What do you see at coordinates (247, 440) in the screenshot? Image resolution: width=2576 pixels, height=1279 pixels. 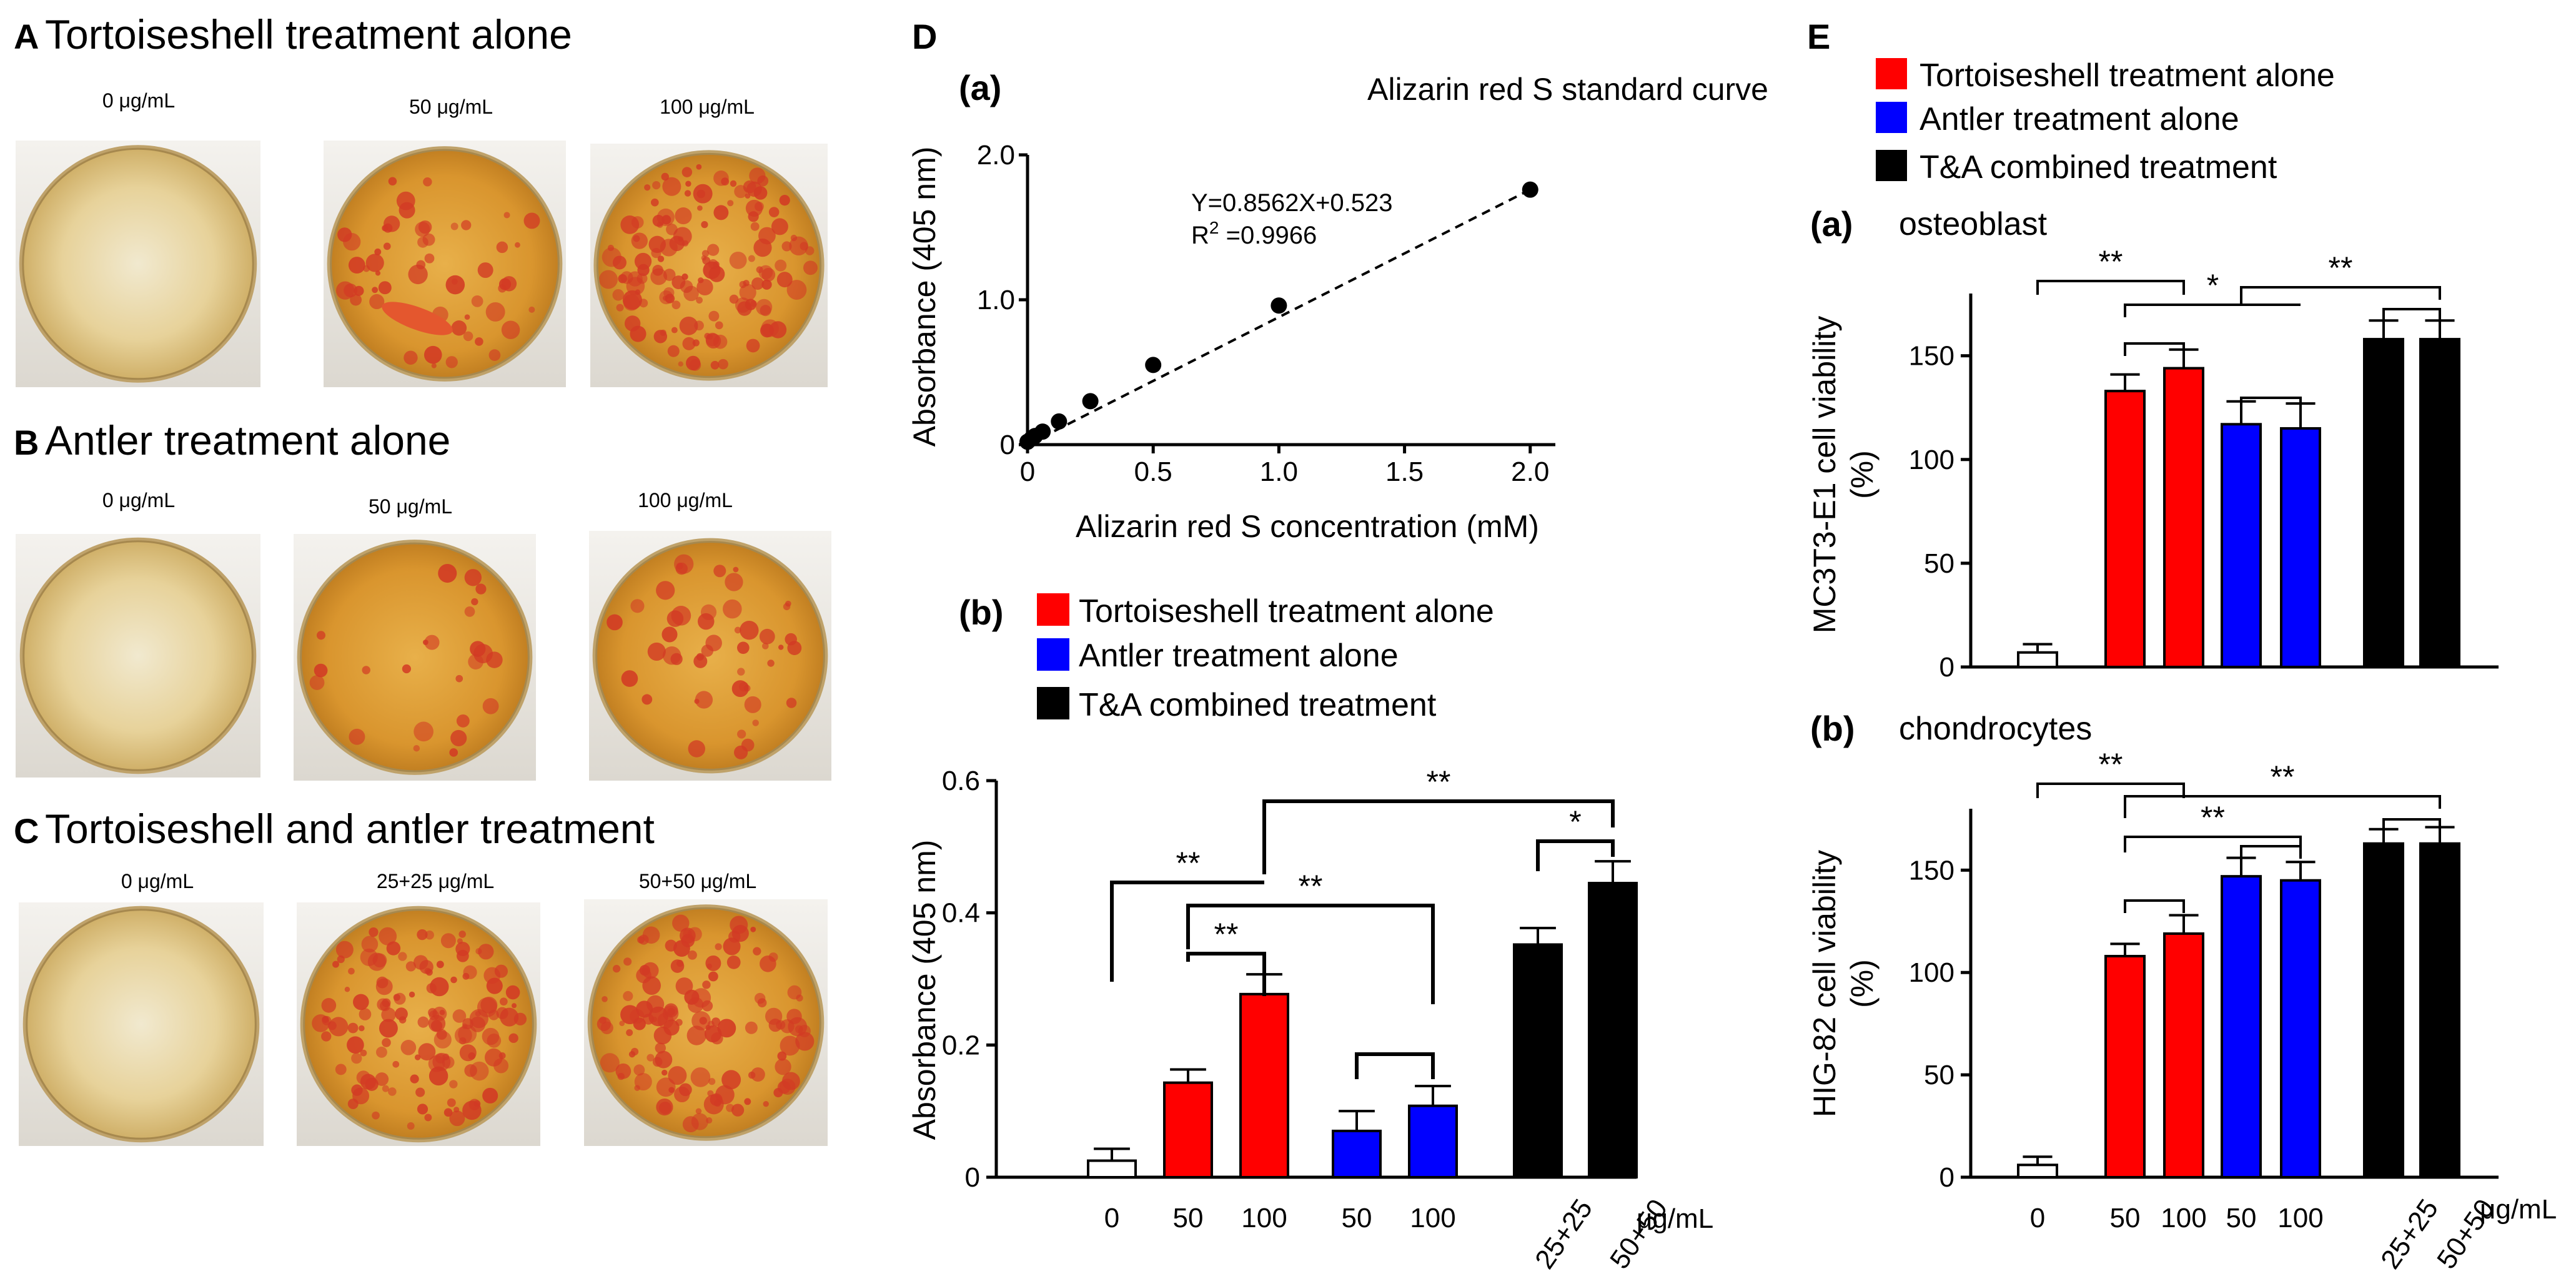 I see `panel-b-title: Antler treatment alone` at bounding box center [247, 440].